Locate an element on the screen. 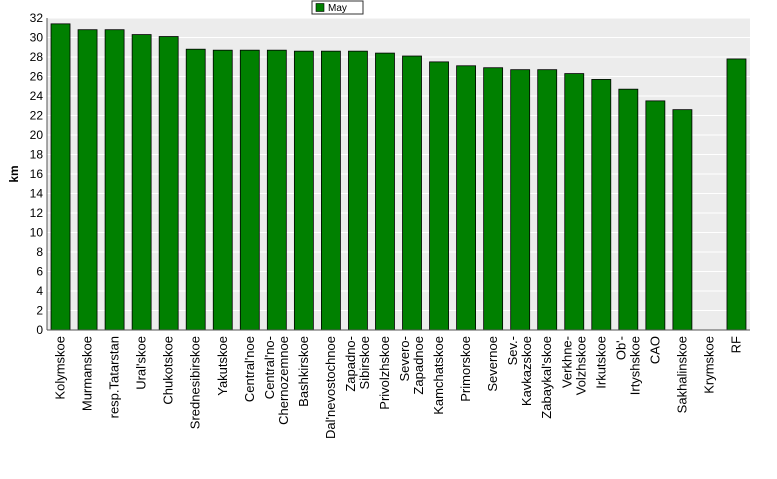 This screenshot has height=479, width=777. x-tick-label-line: Ob'- is located at coordinates (620, 348).